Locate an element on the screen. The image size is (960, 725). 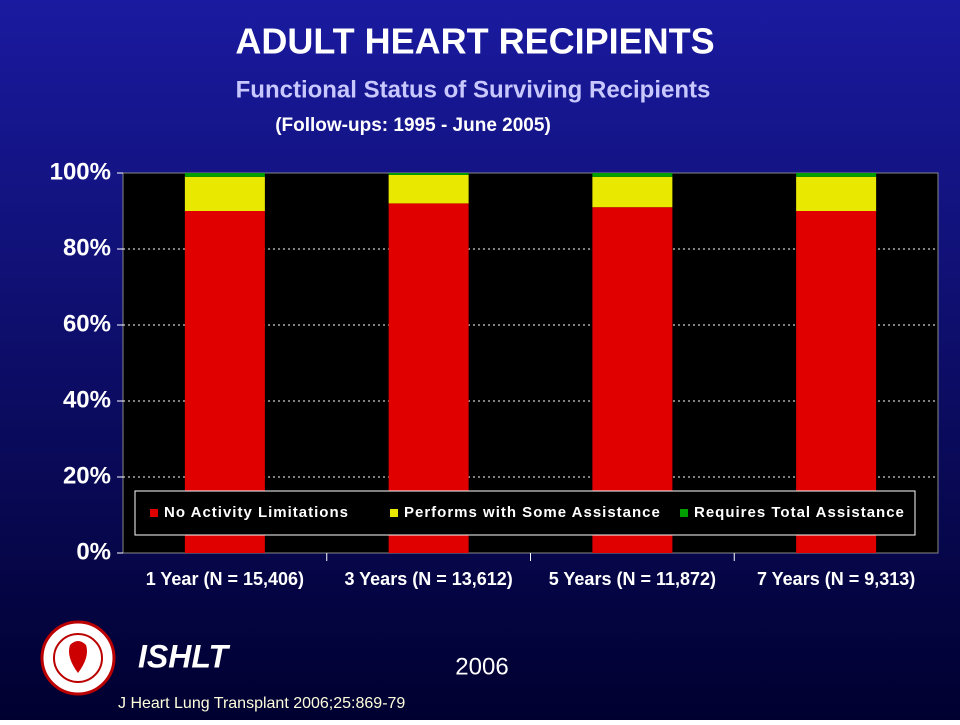
y-tick-label: 20% is located at coordinates (87, 475).